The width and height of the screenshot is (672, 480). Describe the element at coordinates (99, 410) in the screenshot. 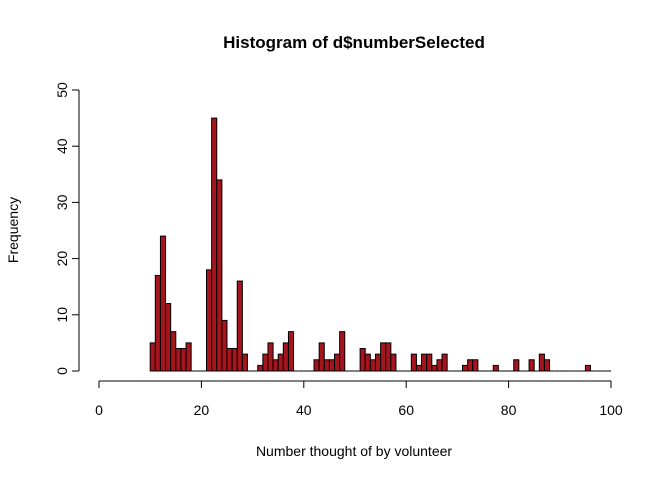

I see `x-tick-label: 0` at that location.